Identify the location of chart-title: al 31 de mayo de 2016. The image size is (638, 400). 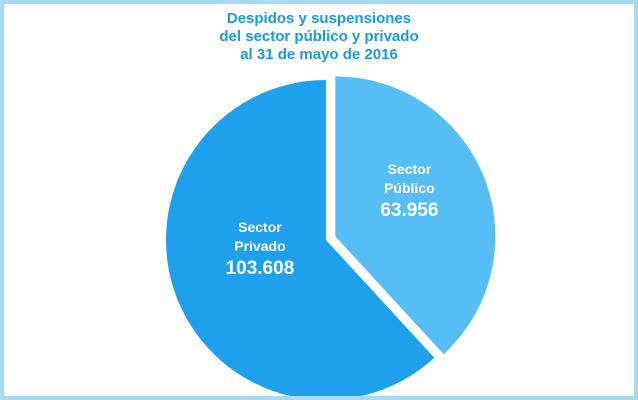
(319, 54).